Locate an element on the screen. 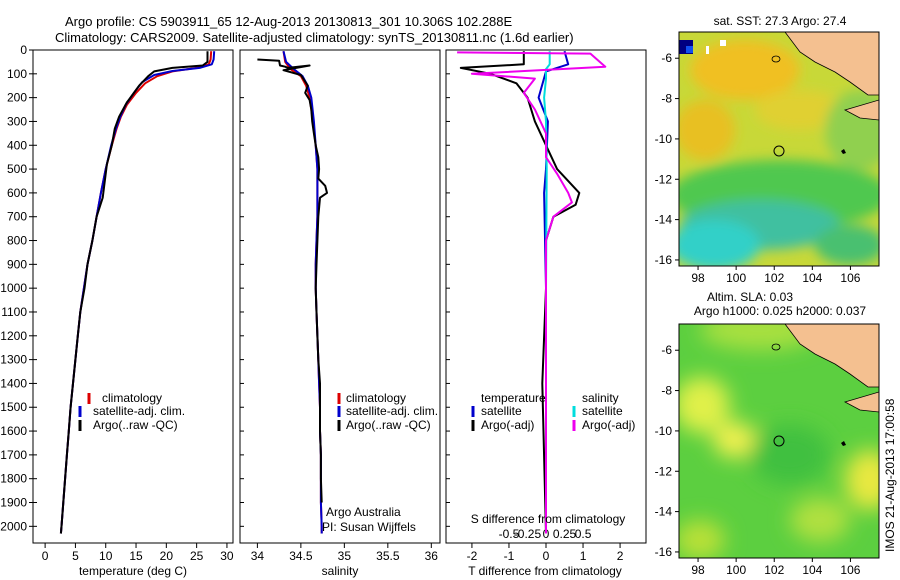 The width and height of the screenshot is (900, 580). depth-ytick-label: 2000 is located at coordinates (13, 526).